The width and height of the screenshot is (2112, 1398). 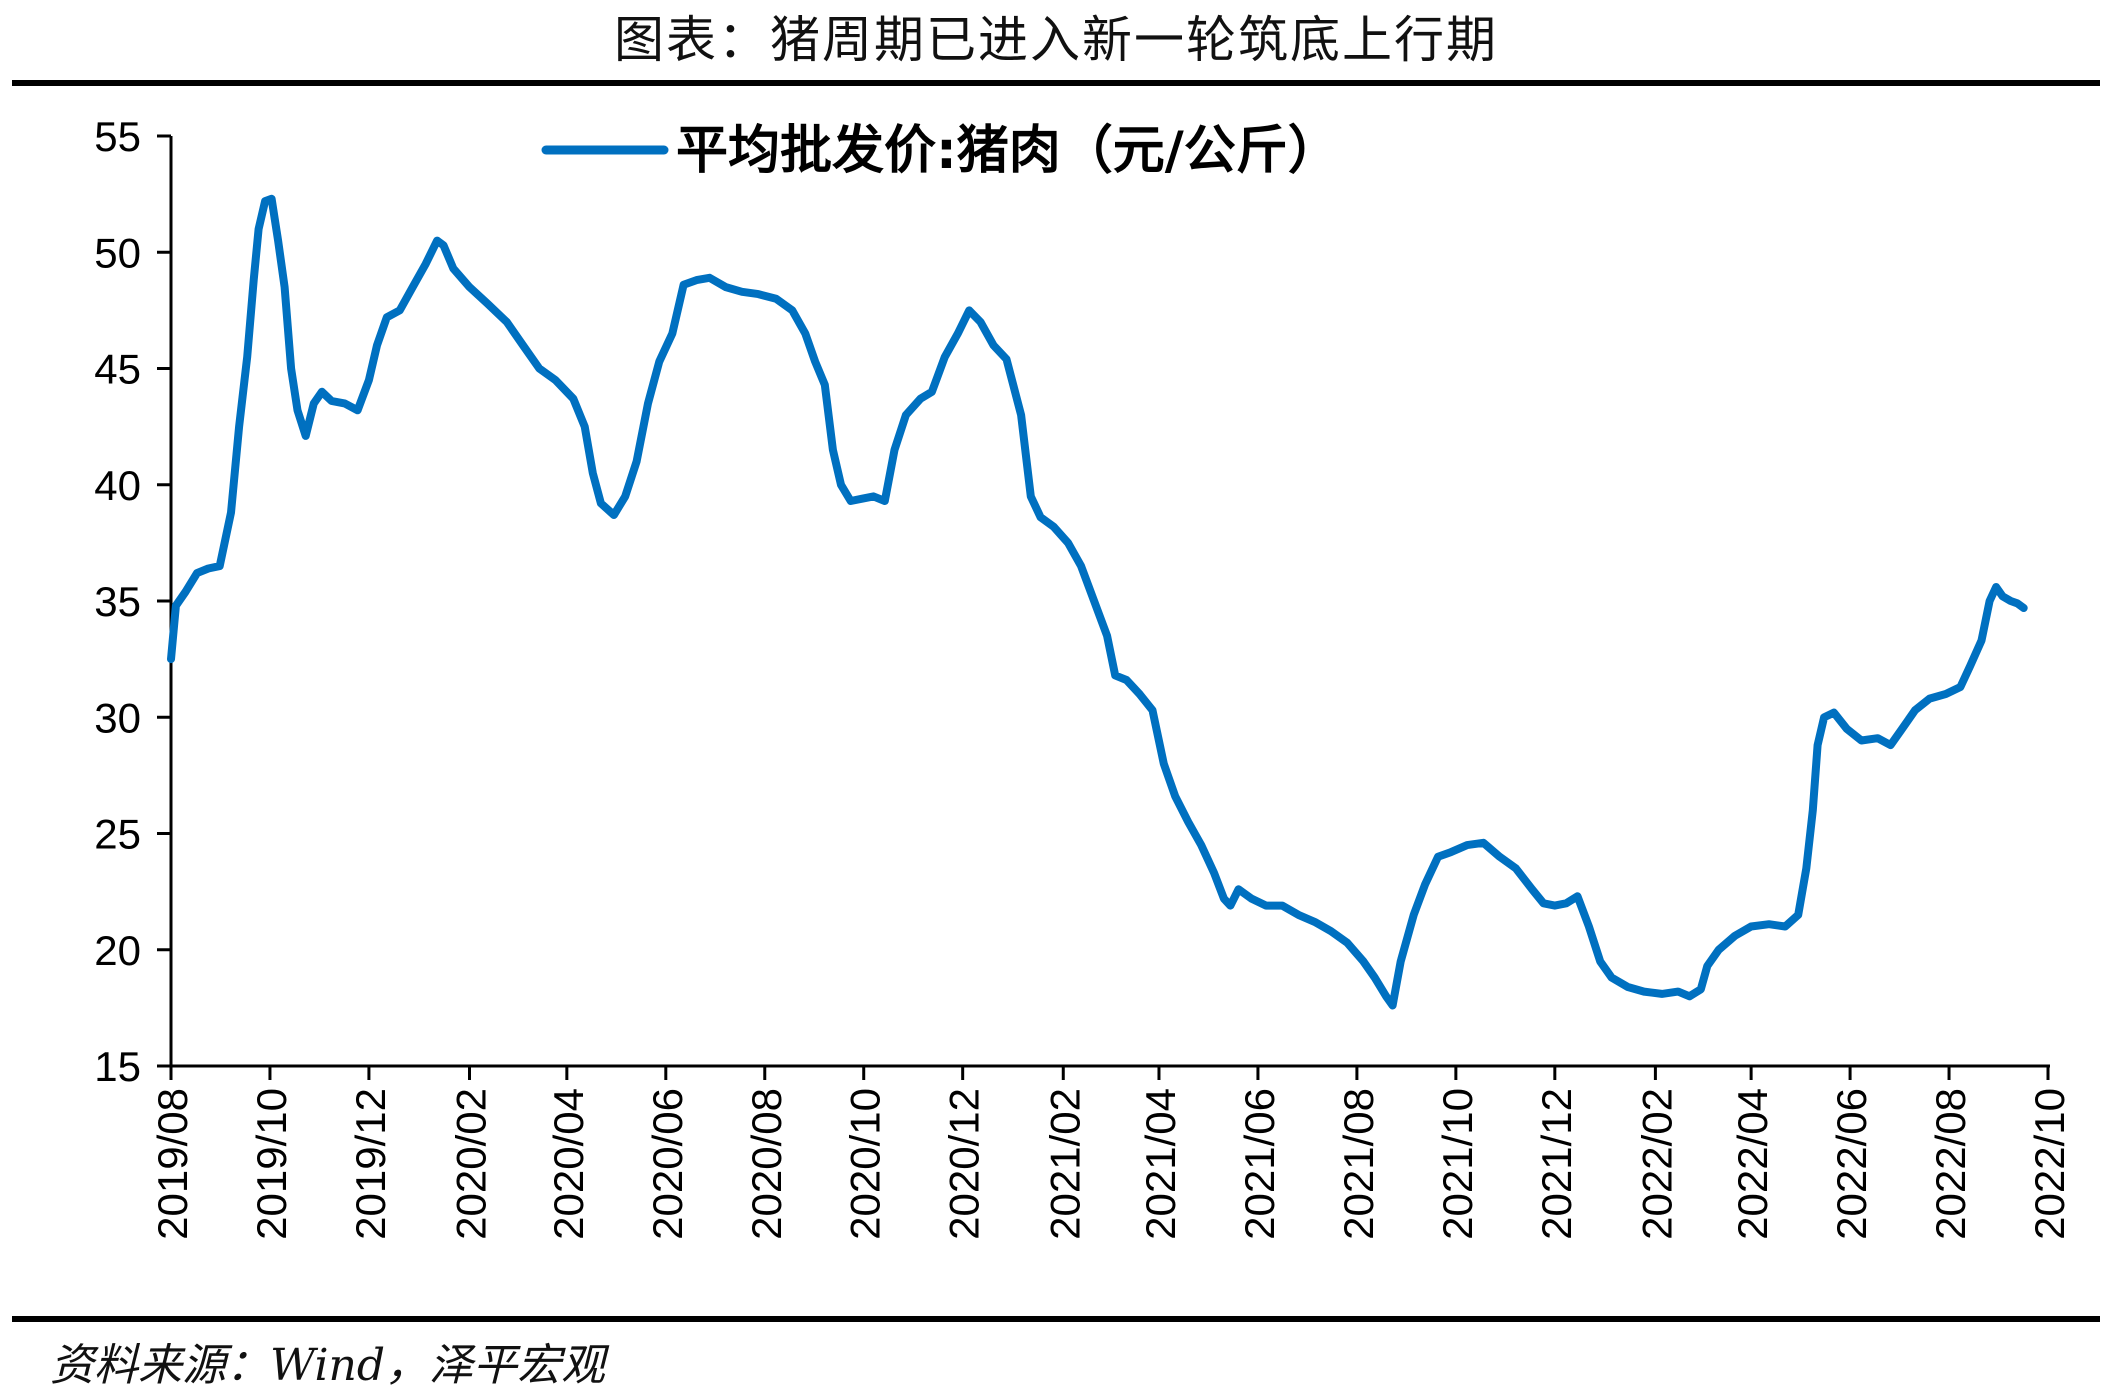 I want to click on x-tick-label: 2021/02, so click(x=1064, y=1164).